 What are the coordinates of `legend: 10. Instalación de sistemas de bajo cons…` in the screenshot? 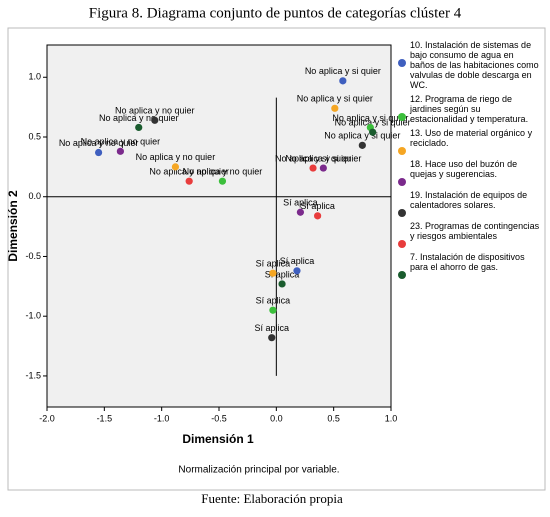 It's located at (469, 161).